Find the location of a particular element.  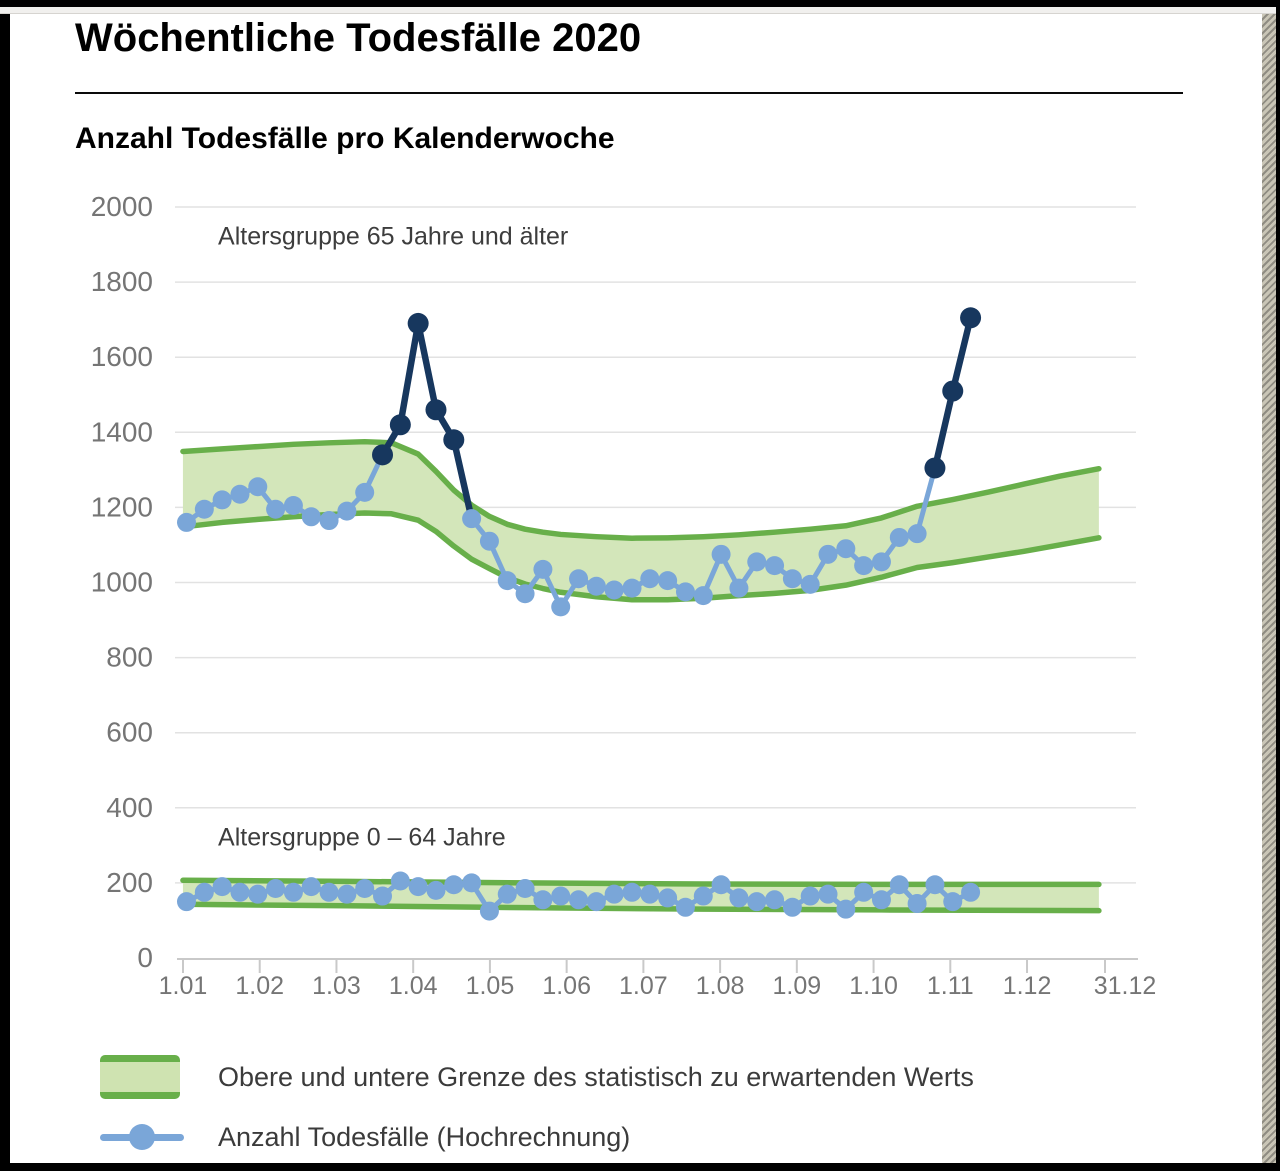

x-tick-label: 1.03 is located at coordinates (336, 986).